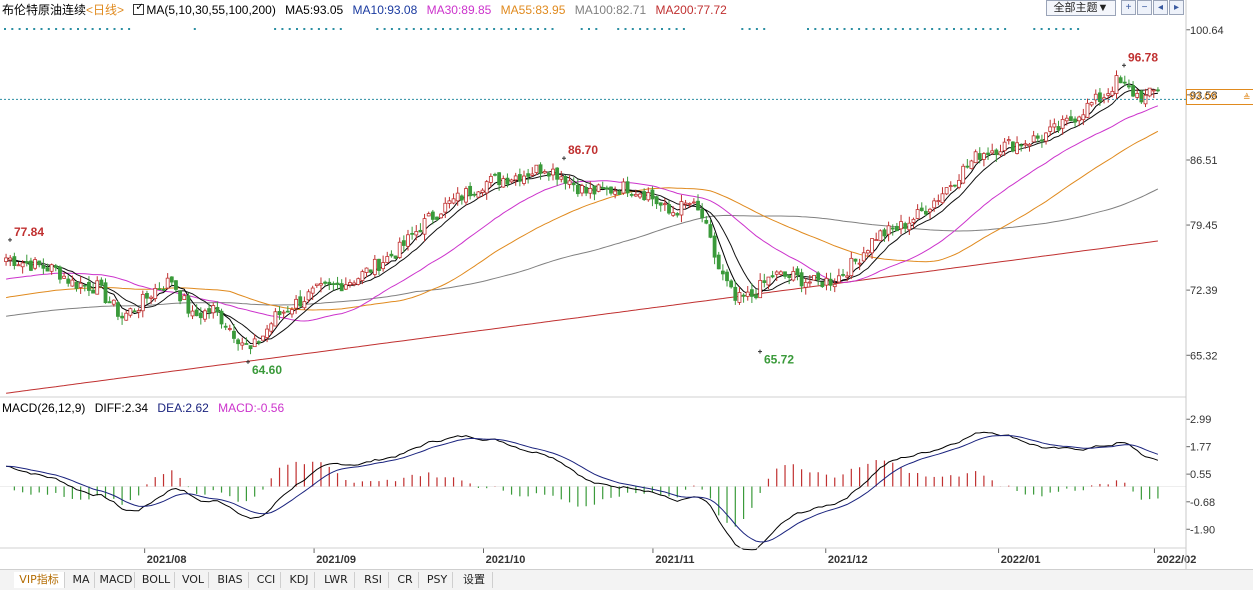 This screenshot has height=590, width=1253. Describe the element at coordinates (105, 10) in the screenshot. I see `period-label: <日线>` at that location.